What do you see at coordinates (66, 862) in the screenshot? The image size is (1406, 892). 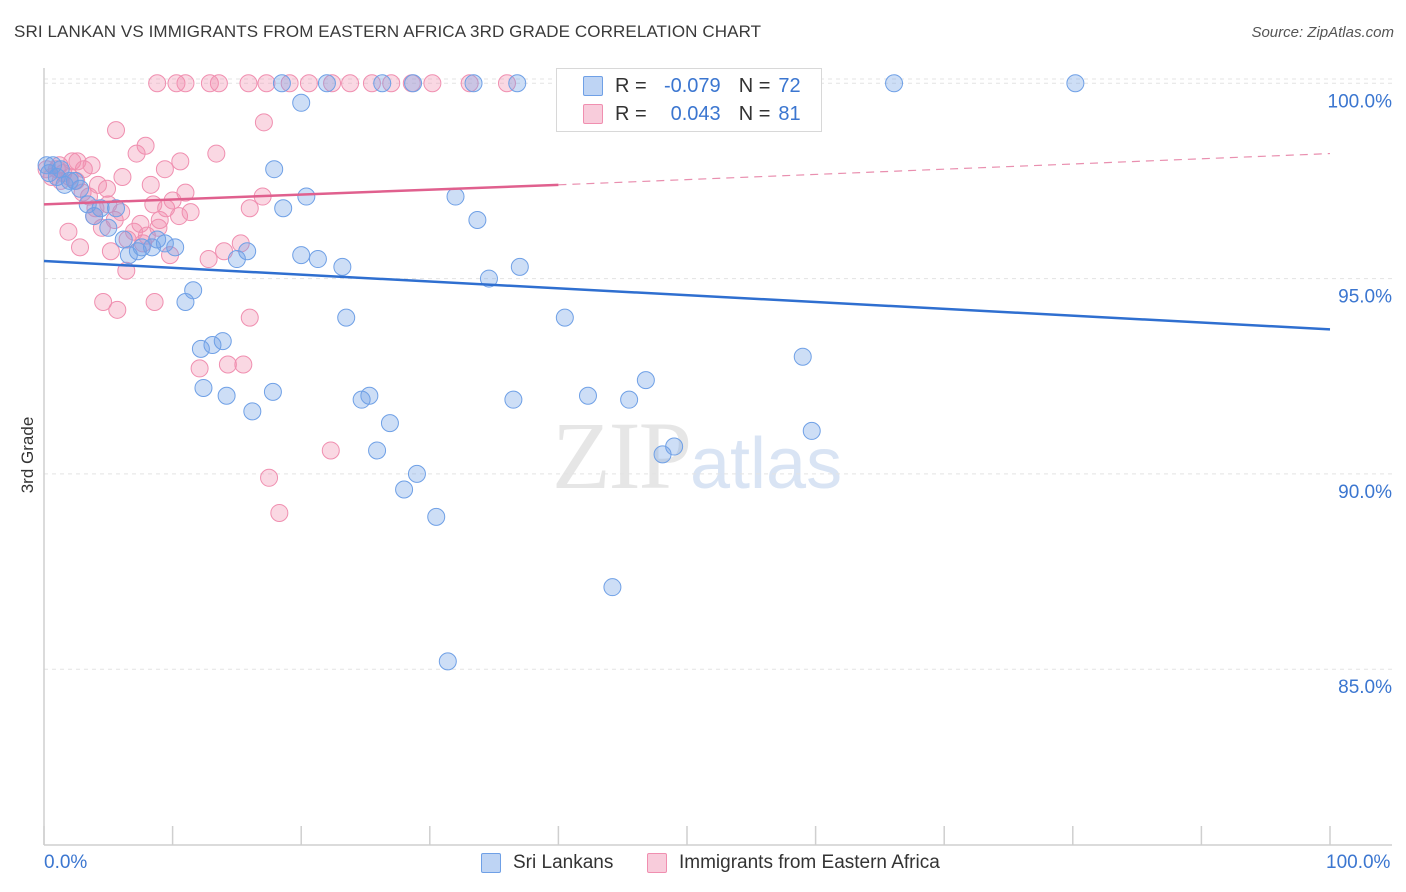 I see `x-axis-min-label: 0.0%` at bounding box center [66, 862].